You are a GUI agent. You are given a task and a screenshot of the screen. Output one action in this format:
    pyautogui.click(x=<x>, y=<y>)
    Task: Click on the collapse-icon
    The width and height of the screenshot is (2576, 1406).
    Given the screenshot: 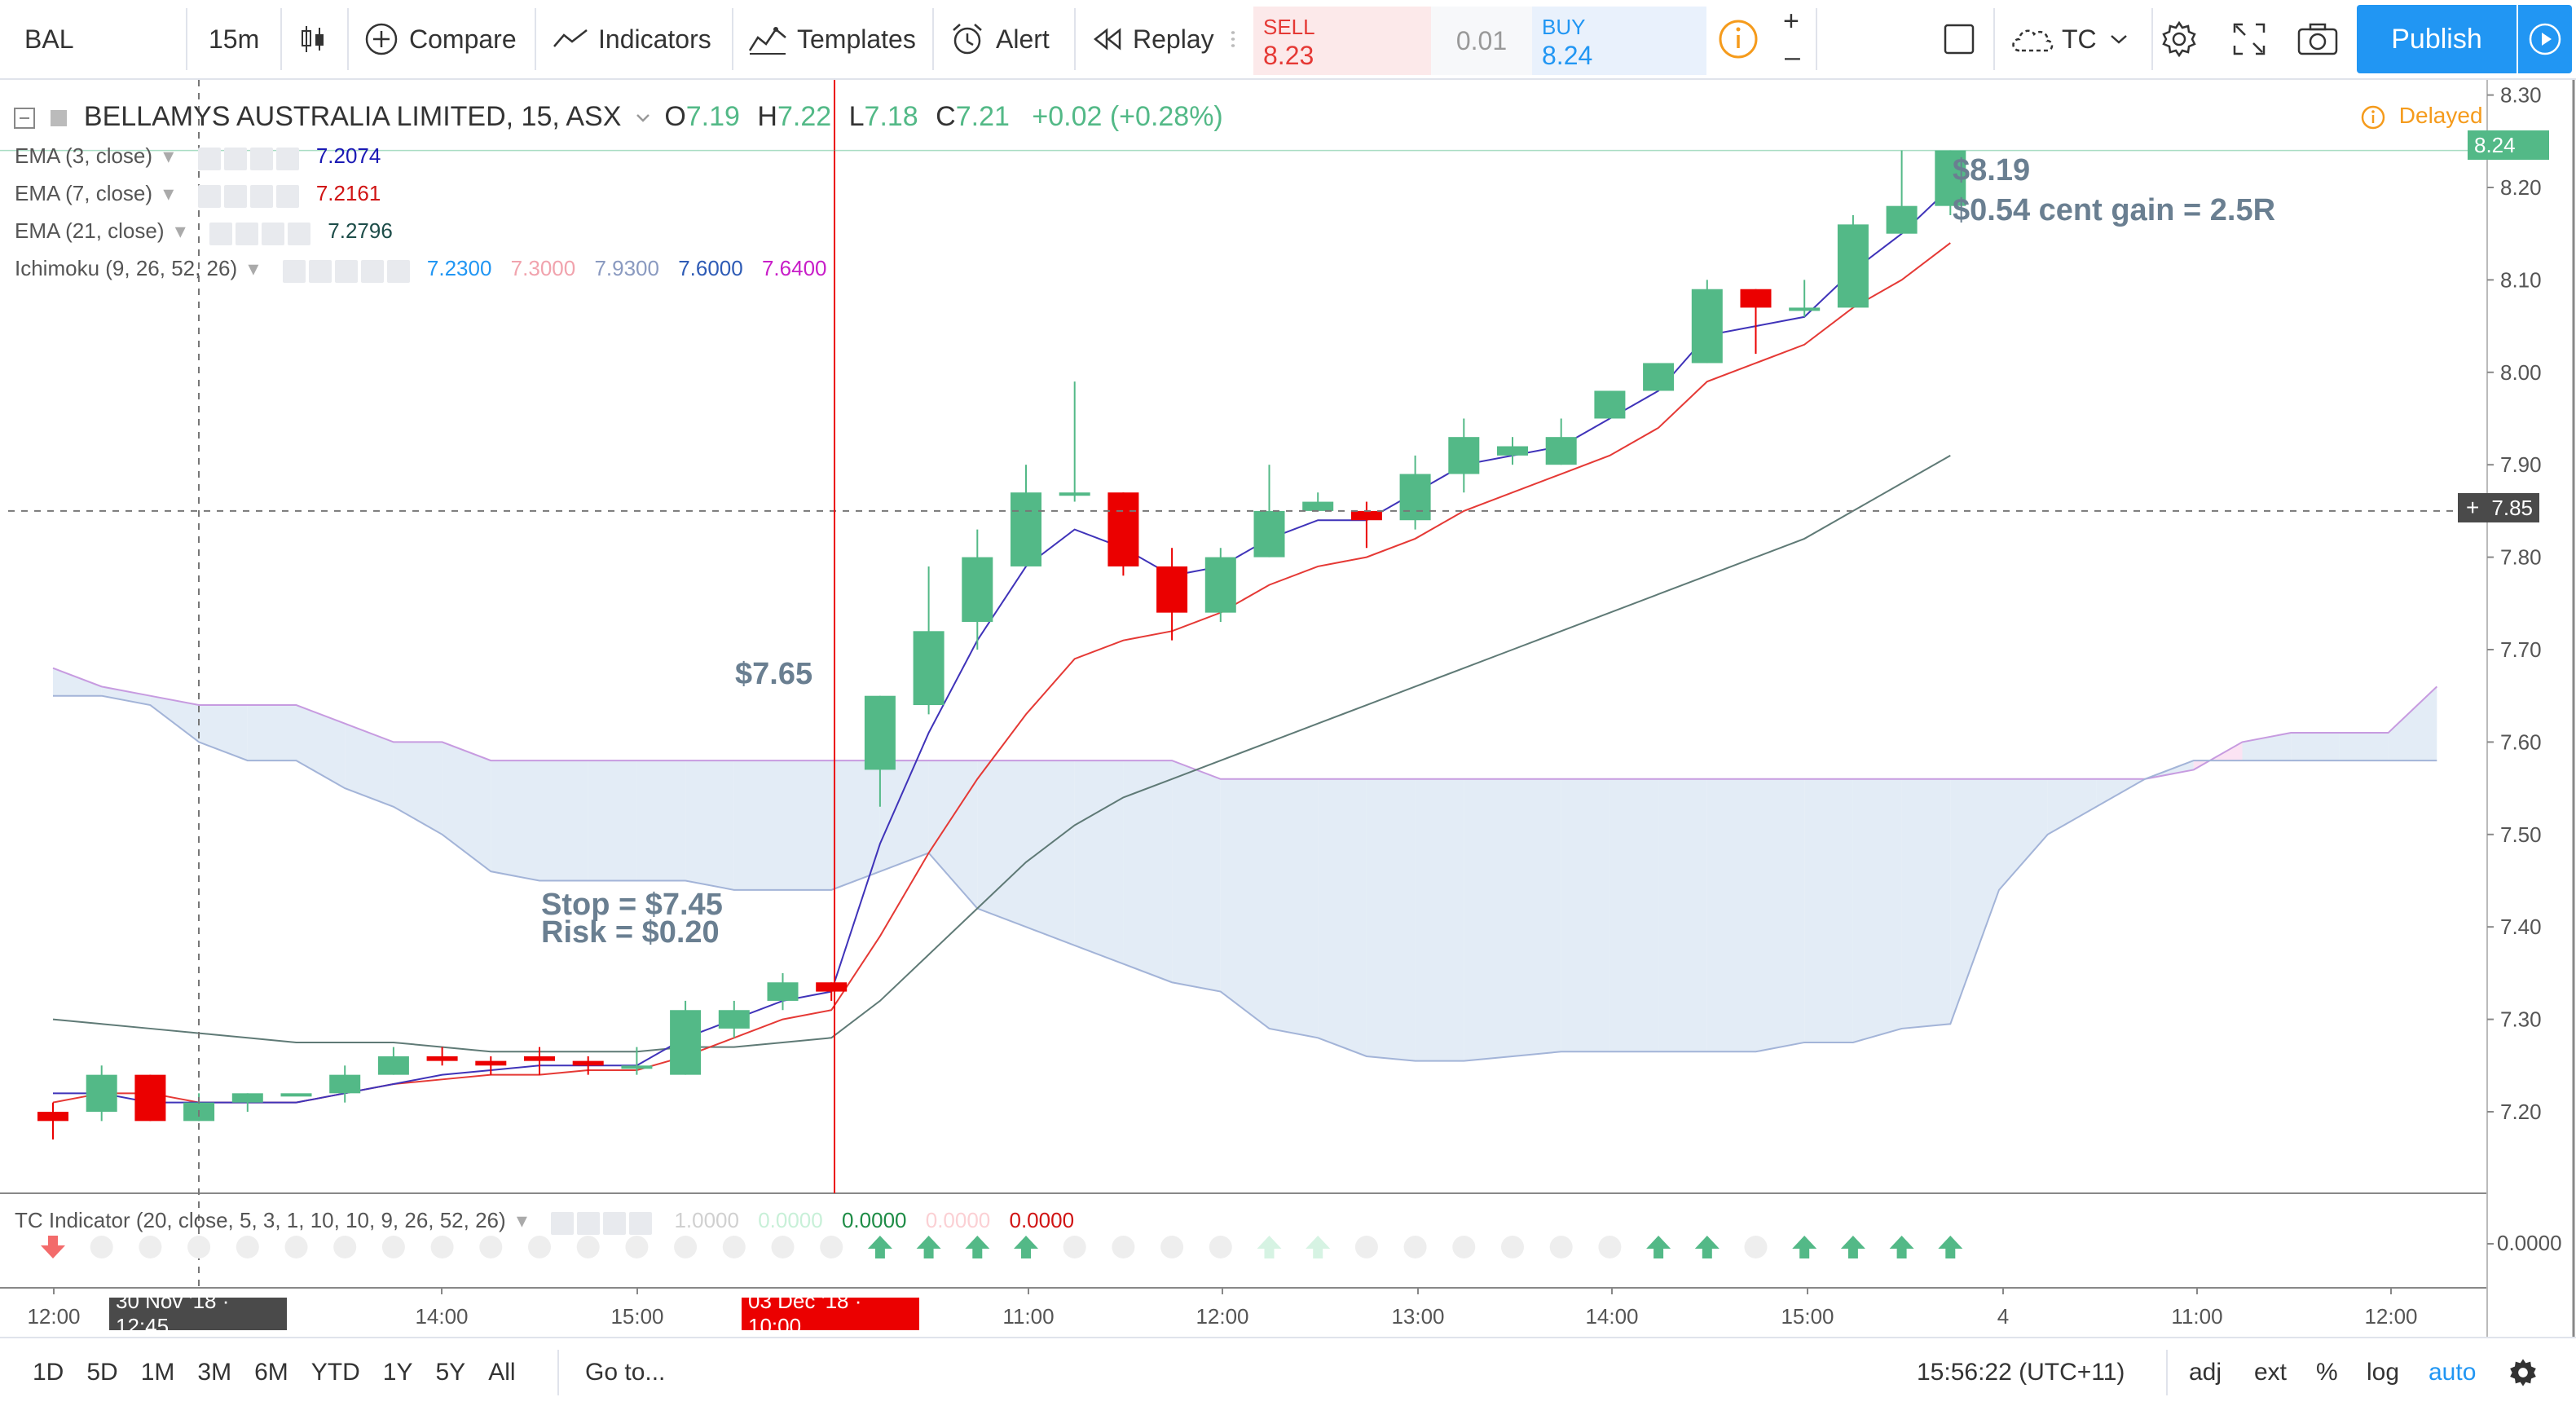 What is the action you would take?
    pyautogui.click(x=25, y=118)
    